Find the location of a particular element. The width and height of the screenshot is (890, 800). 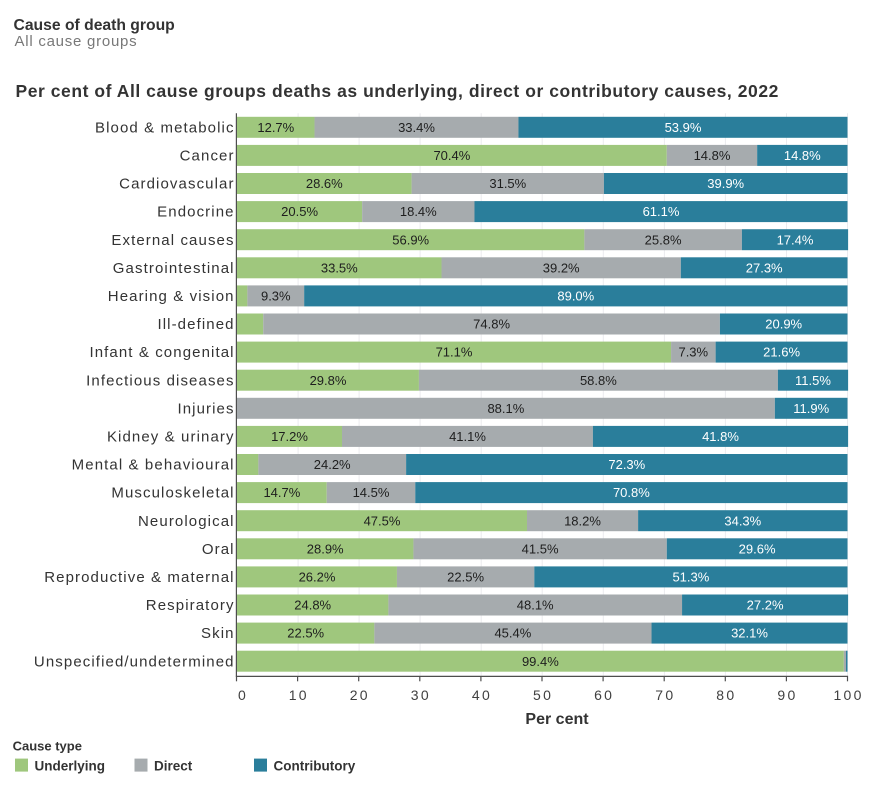

svg-text: 100 is located at coordinates (848, 695).